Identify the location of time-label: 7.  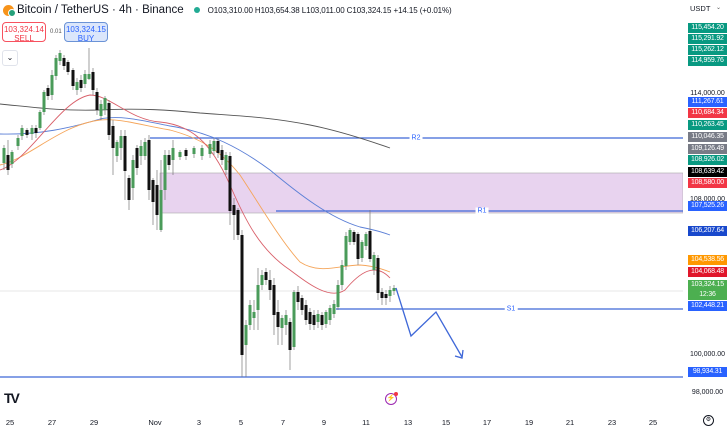
(283, 422).